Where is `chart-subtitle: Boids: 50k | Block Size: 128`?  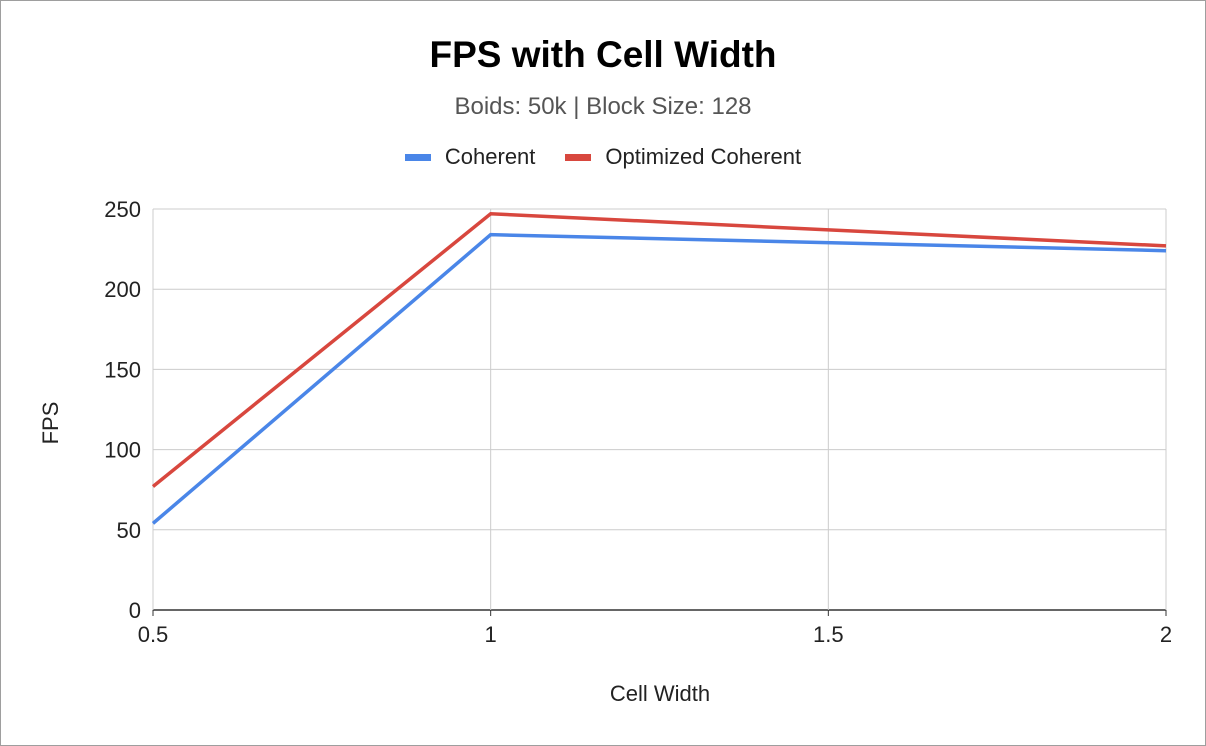
chart-subtitle: Boids: 50k | Block Size: 128 is located at coordinates (603, 106).